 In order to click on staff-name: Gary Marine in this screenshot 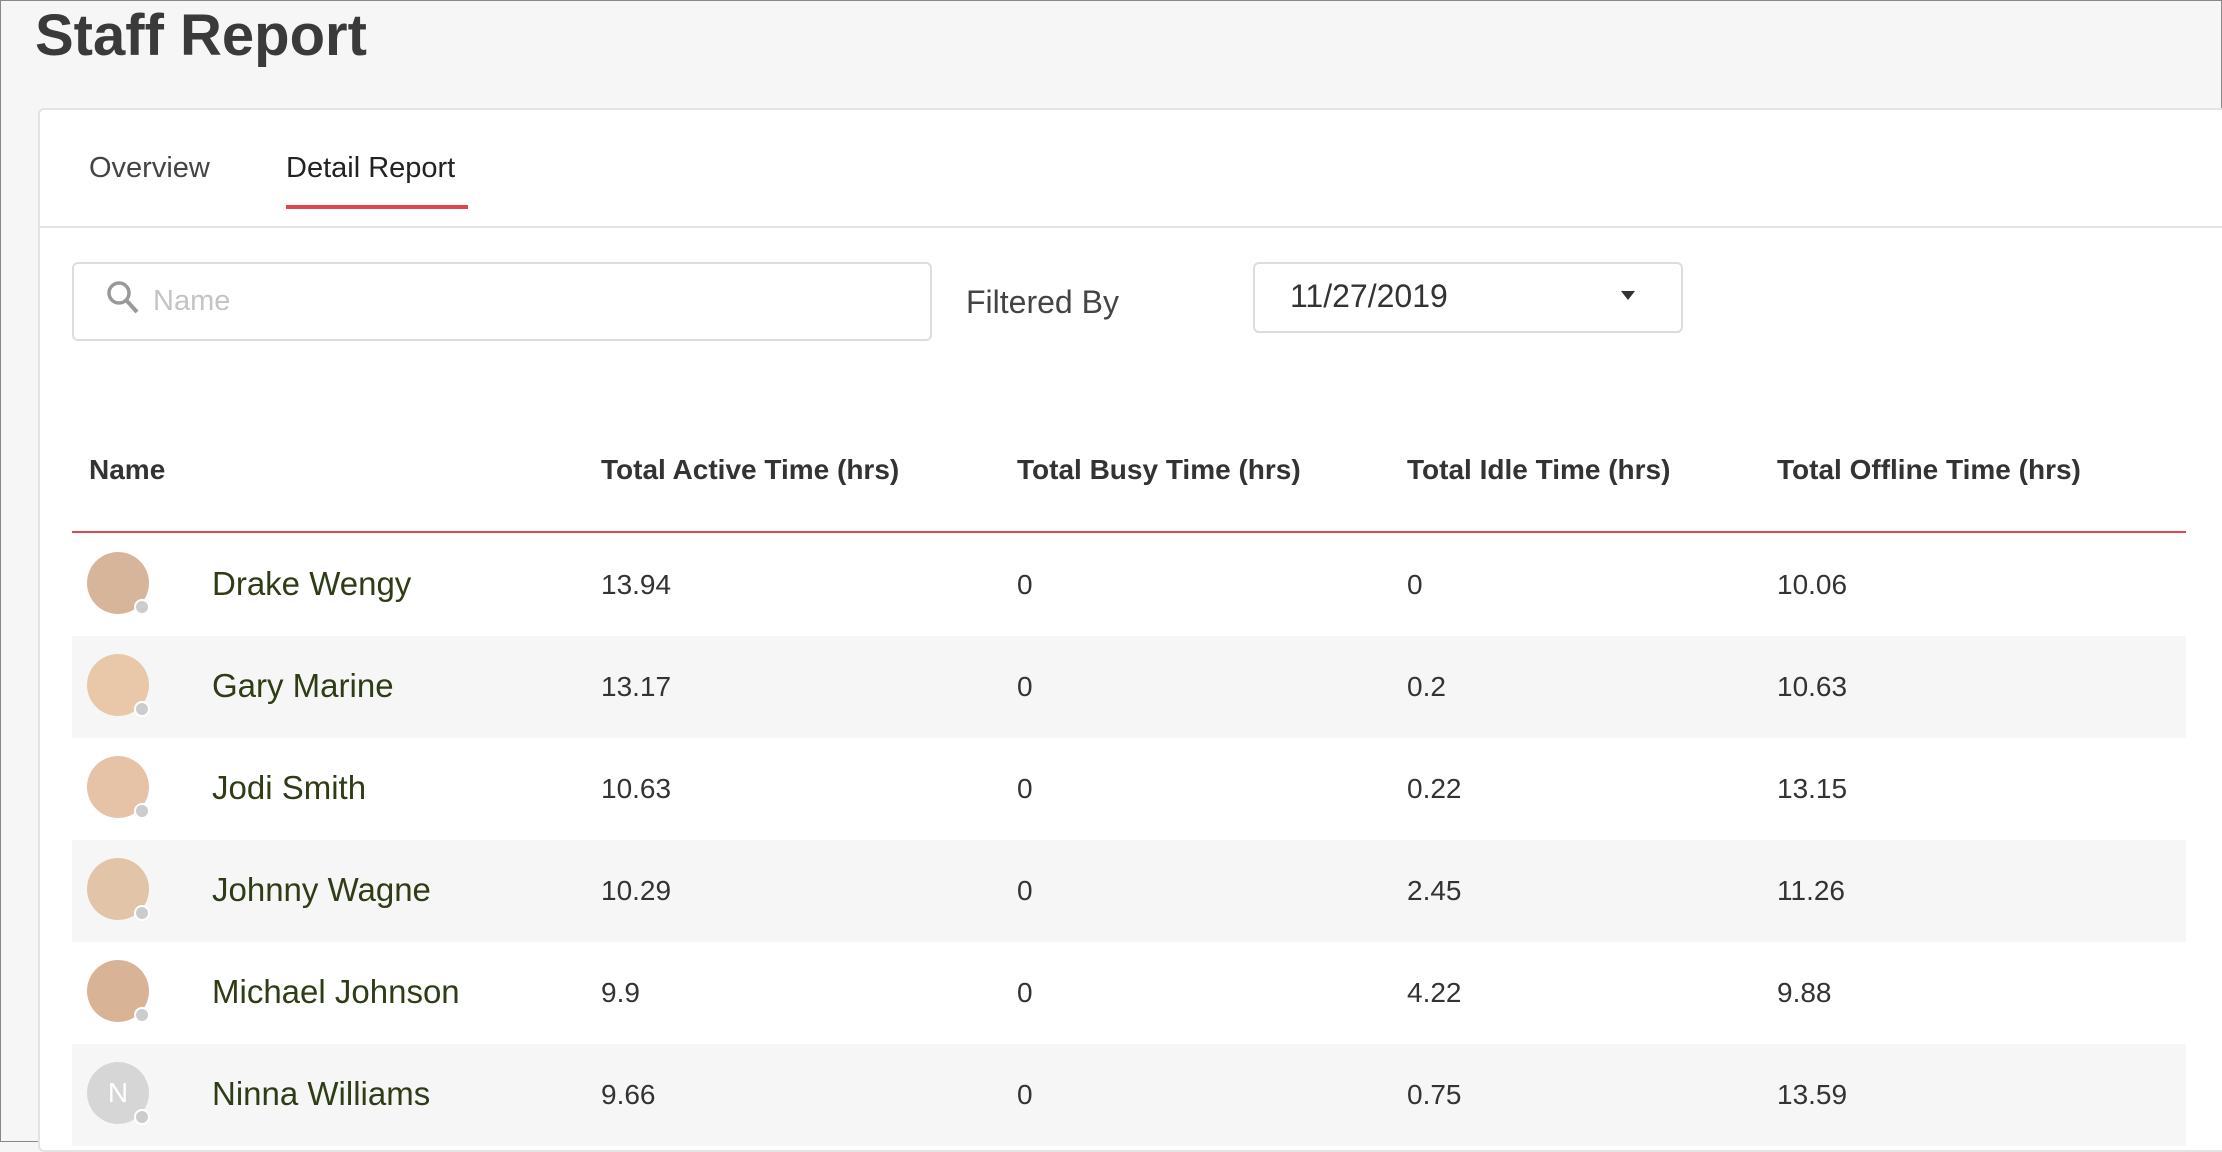, I will do `click(303, 685)`.